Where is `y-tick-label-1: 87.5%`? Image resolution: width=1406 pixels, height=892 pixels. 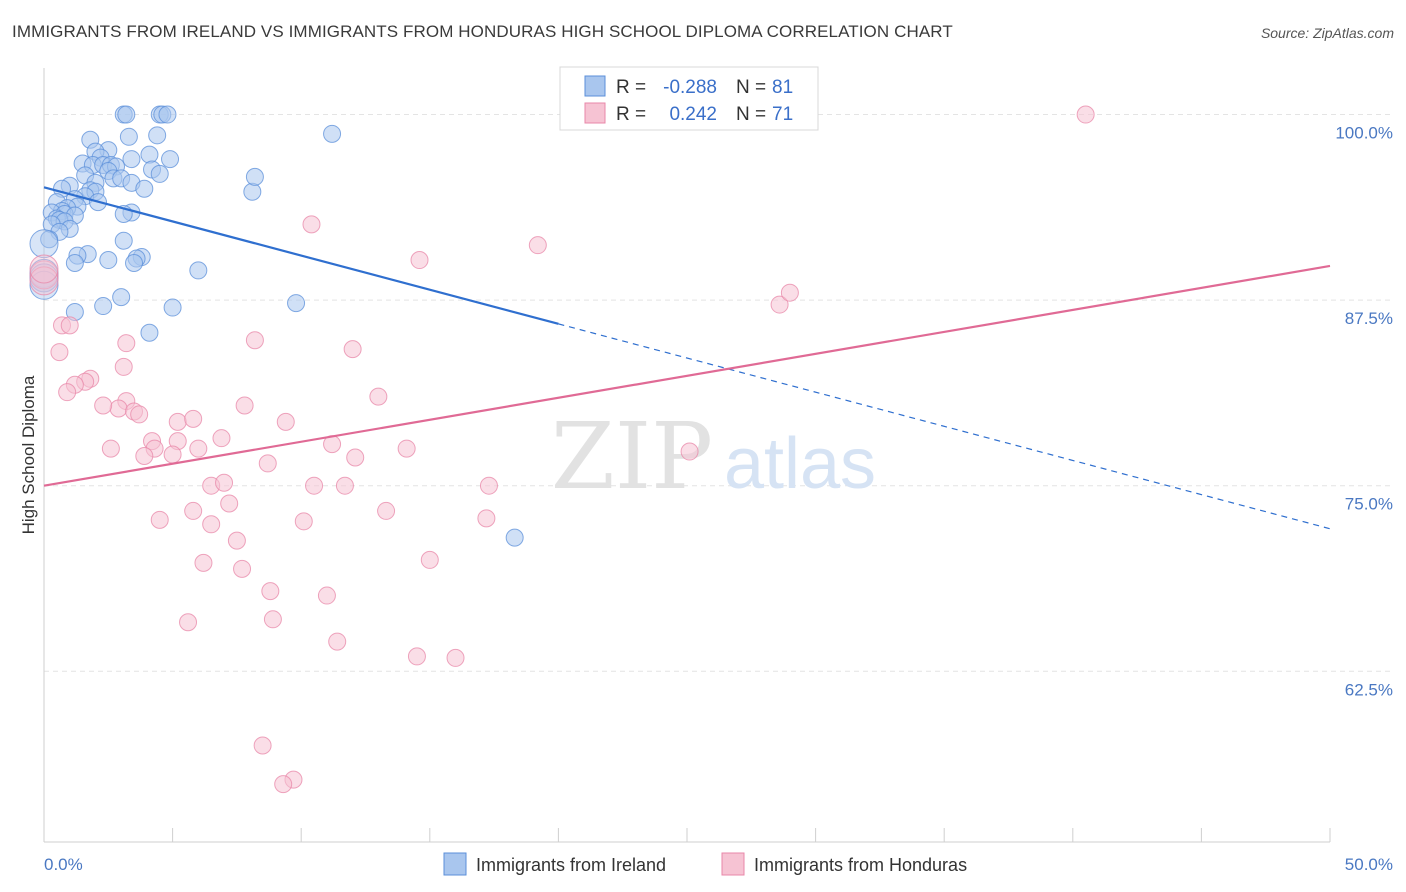
y-tick-label-1: 87.5% is located at coordinates (1369, 318).